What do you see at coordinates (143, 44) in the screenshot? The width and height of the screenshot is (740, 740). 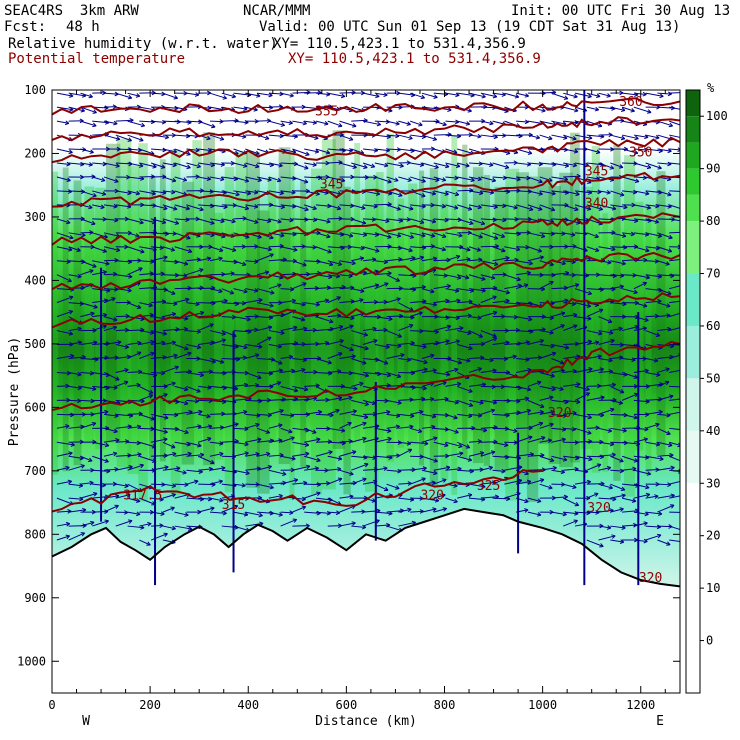 I see `field1-label: Relative humidity (w.r.t. water)` at bounding box center [143, 44].